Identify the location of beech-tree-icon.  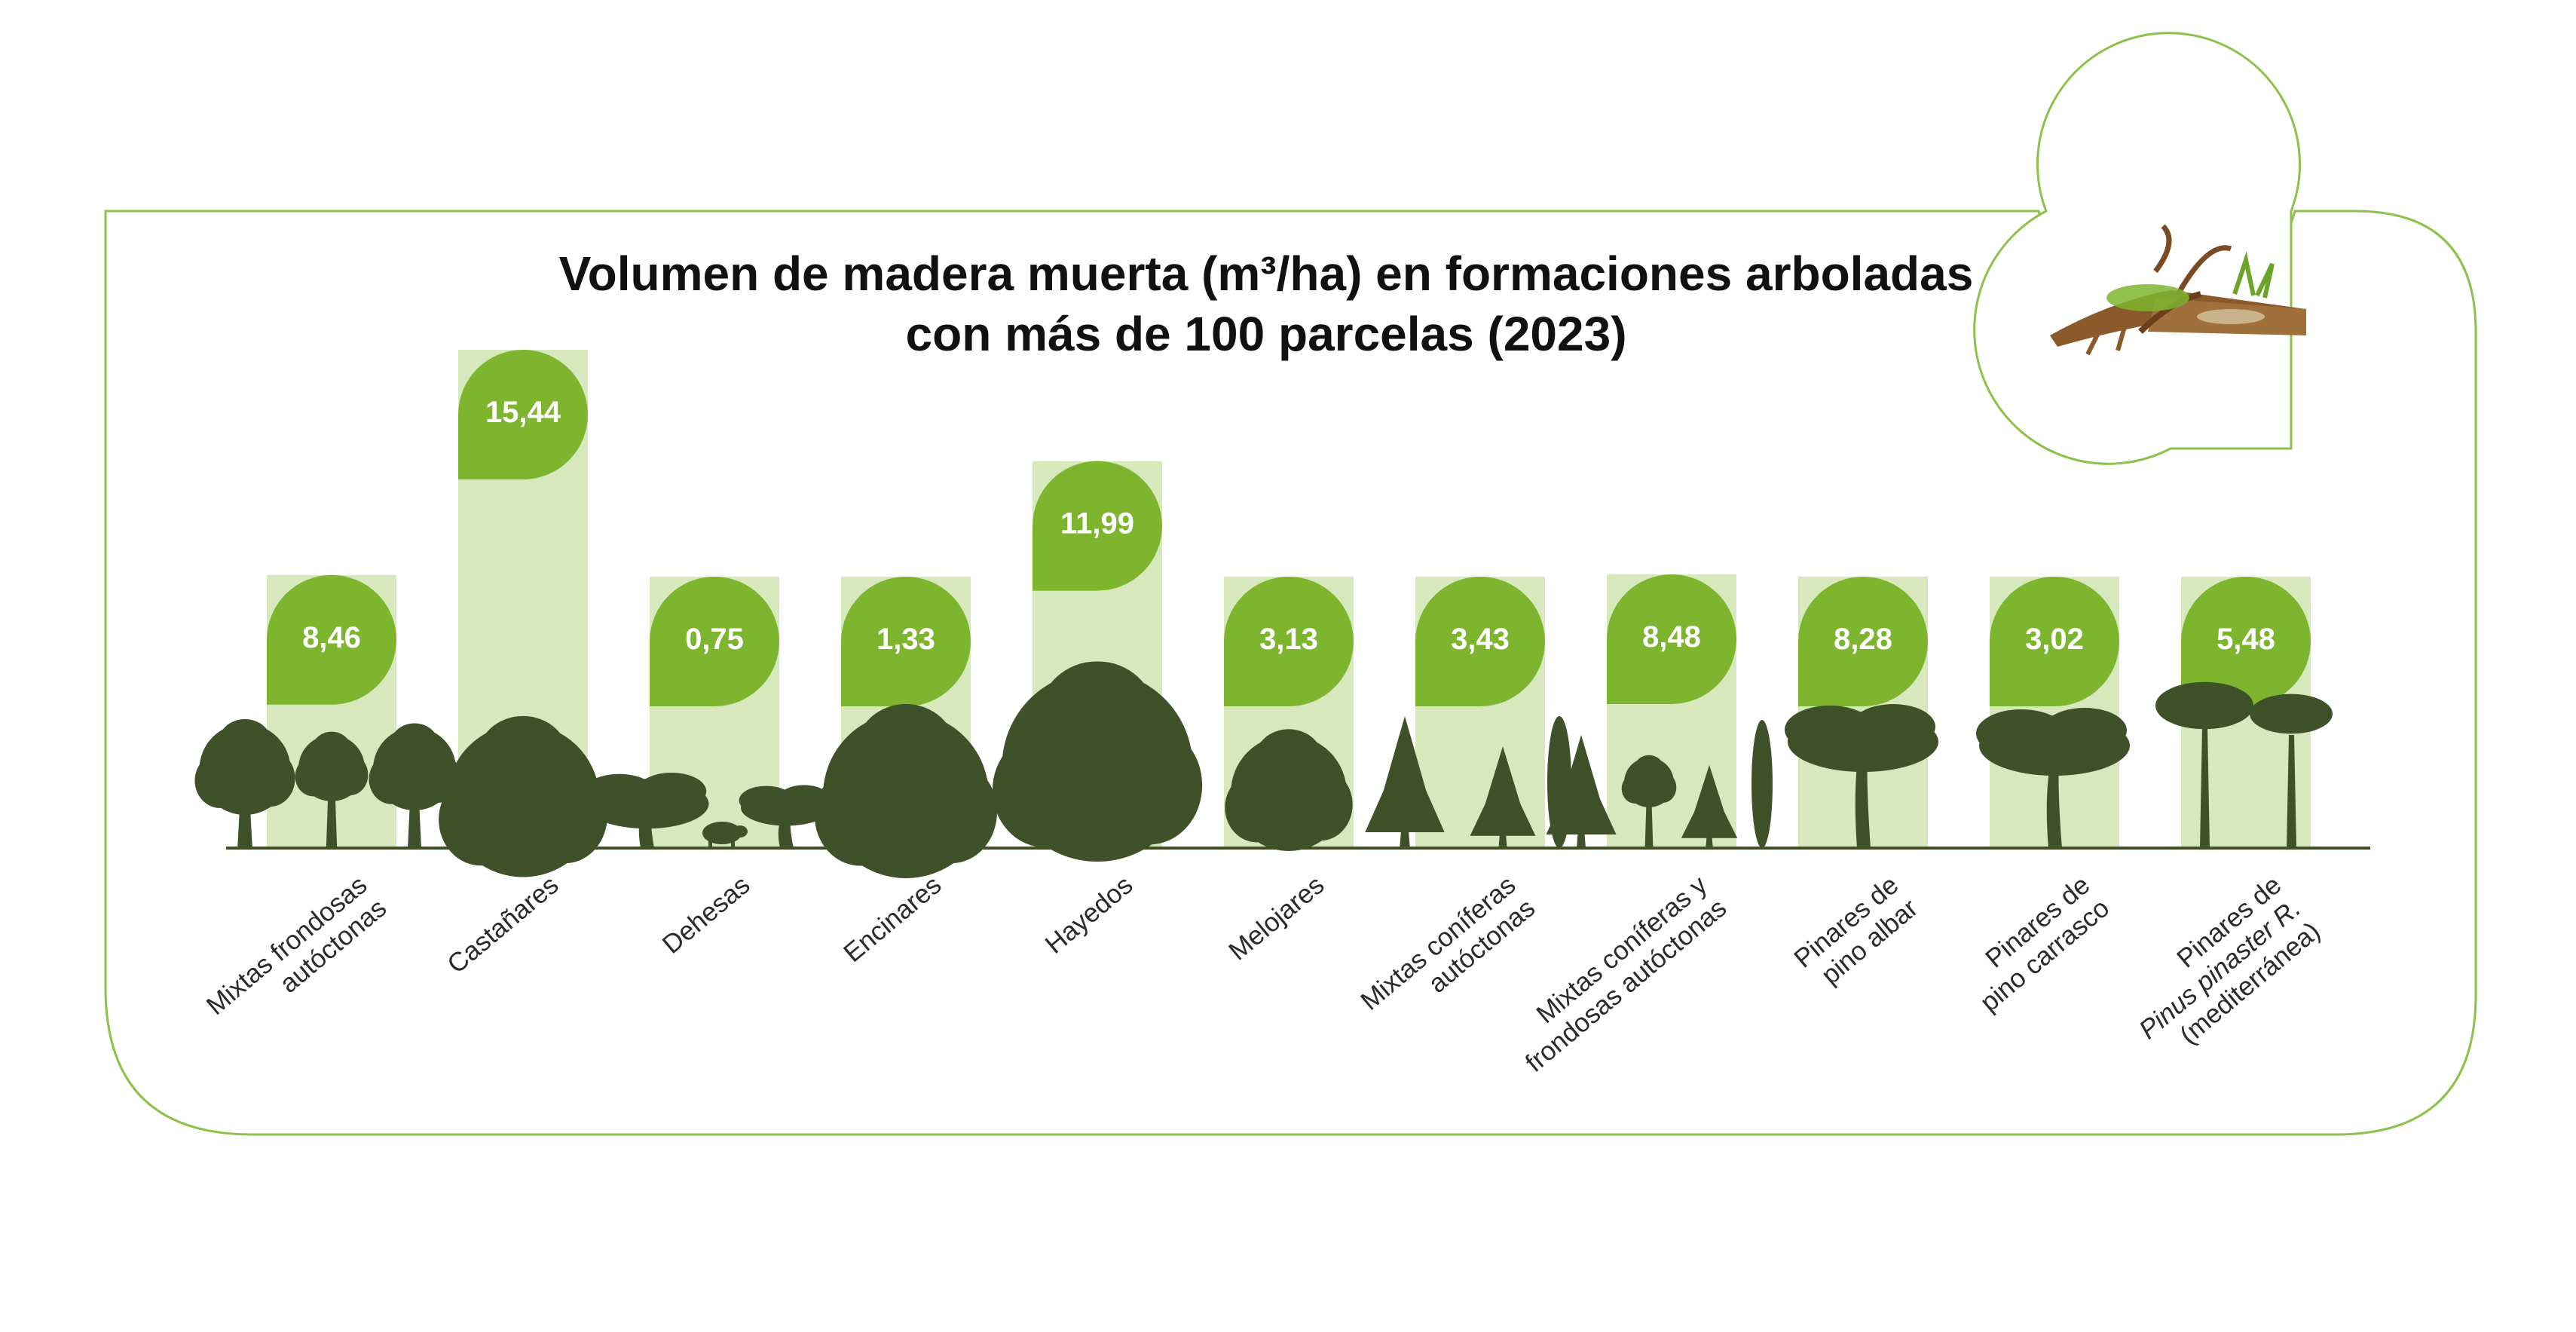
(1098, 762).